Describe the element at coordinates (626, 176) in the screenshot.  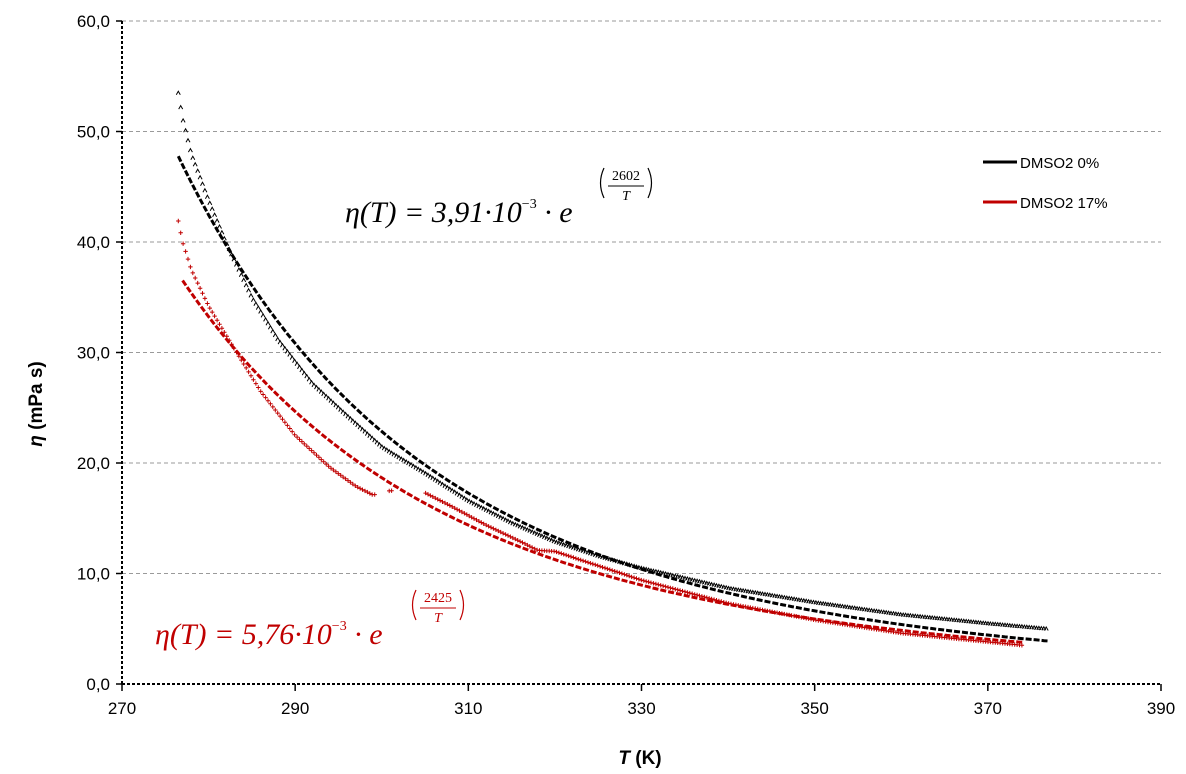
I see `equation-fraction-numerator: 2602` at that location.